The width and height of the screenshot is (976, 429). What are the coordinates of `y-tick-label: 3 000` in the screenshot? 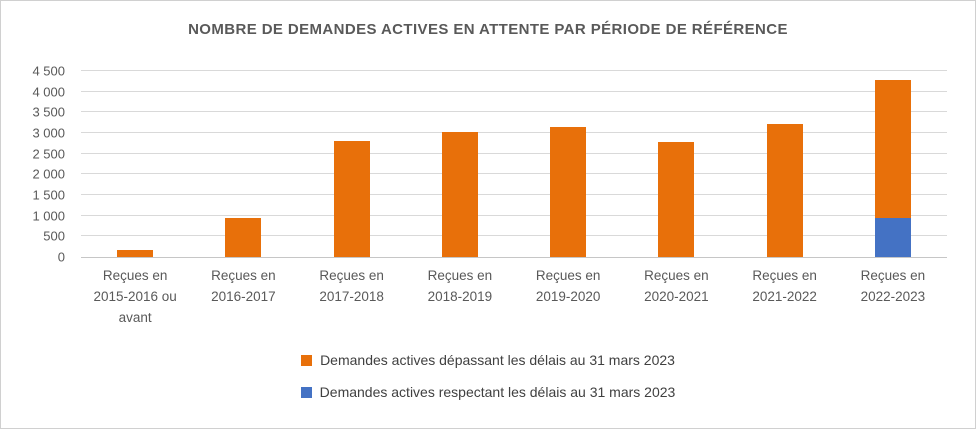 It's located at (48, 133).